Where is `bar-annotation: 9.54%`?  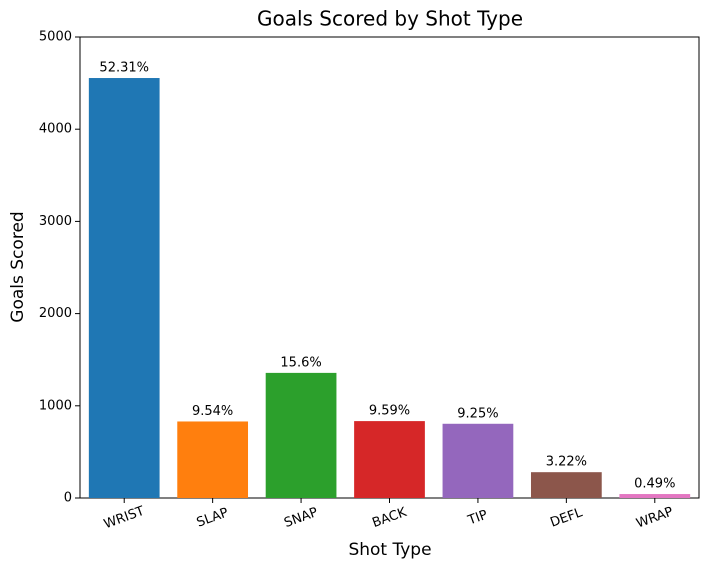
bar-annotation: 9.54% is located at coordinates (212, 411).